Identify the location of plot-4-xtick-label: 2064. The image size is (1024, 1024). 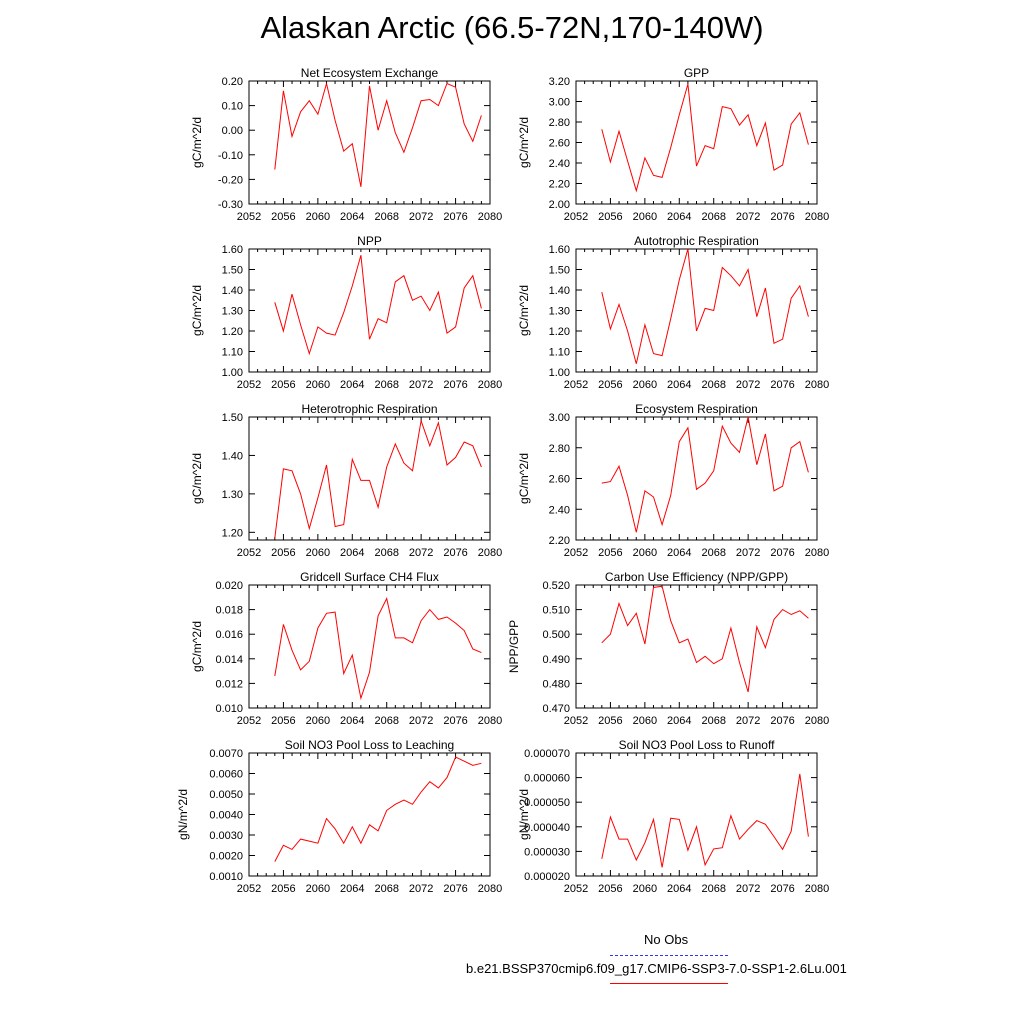
(679, 385).